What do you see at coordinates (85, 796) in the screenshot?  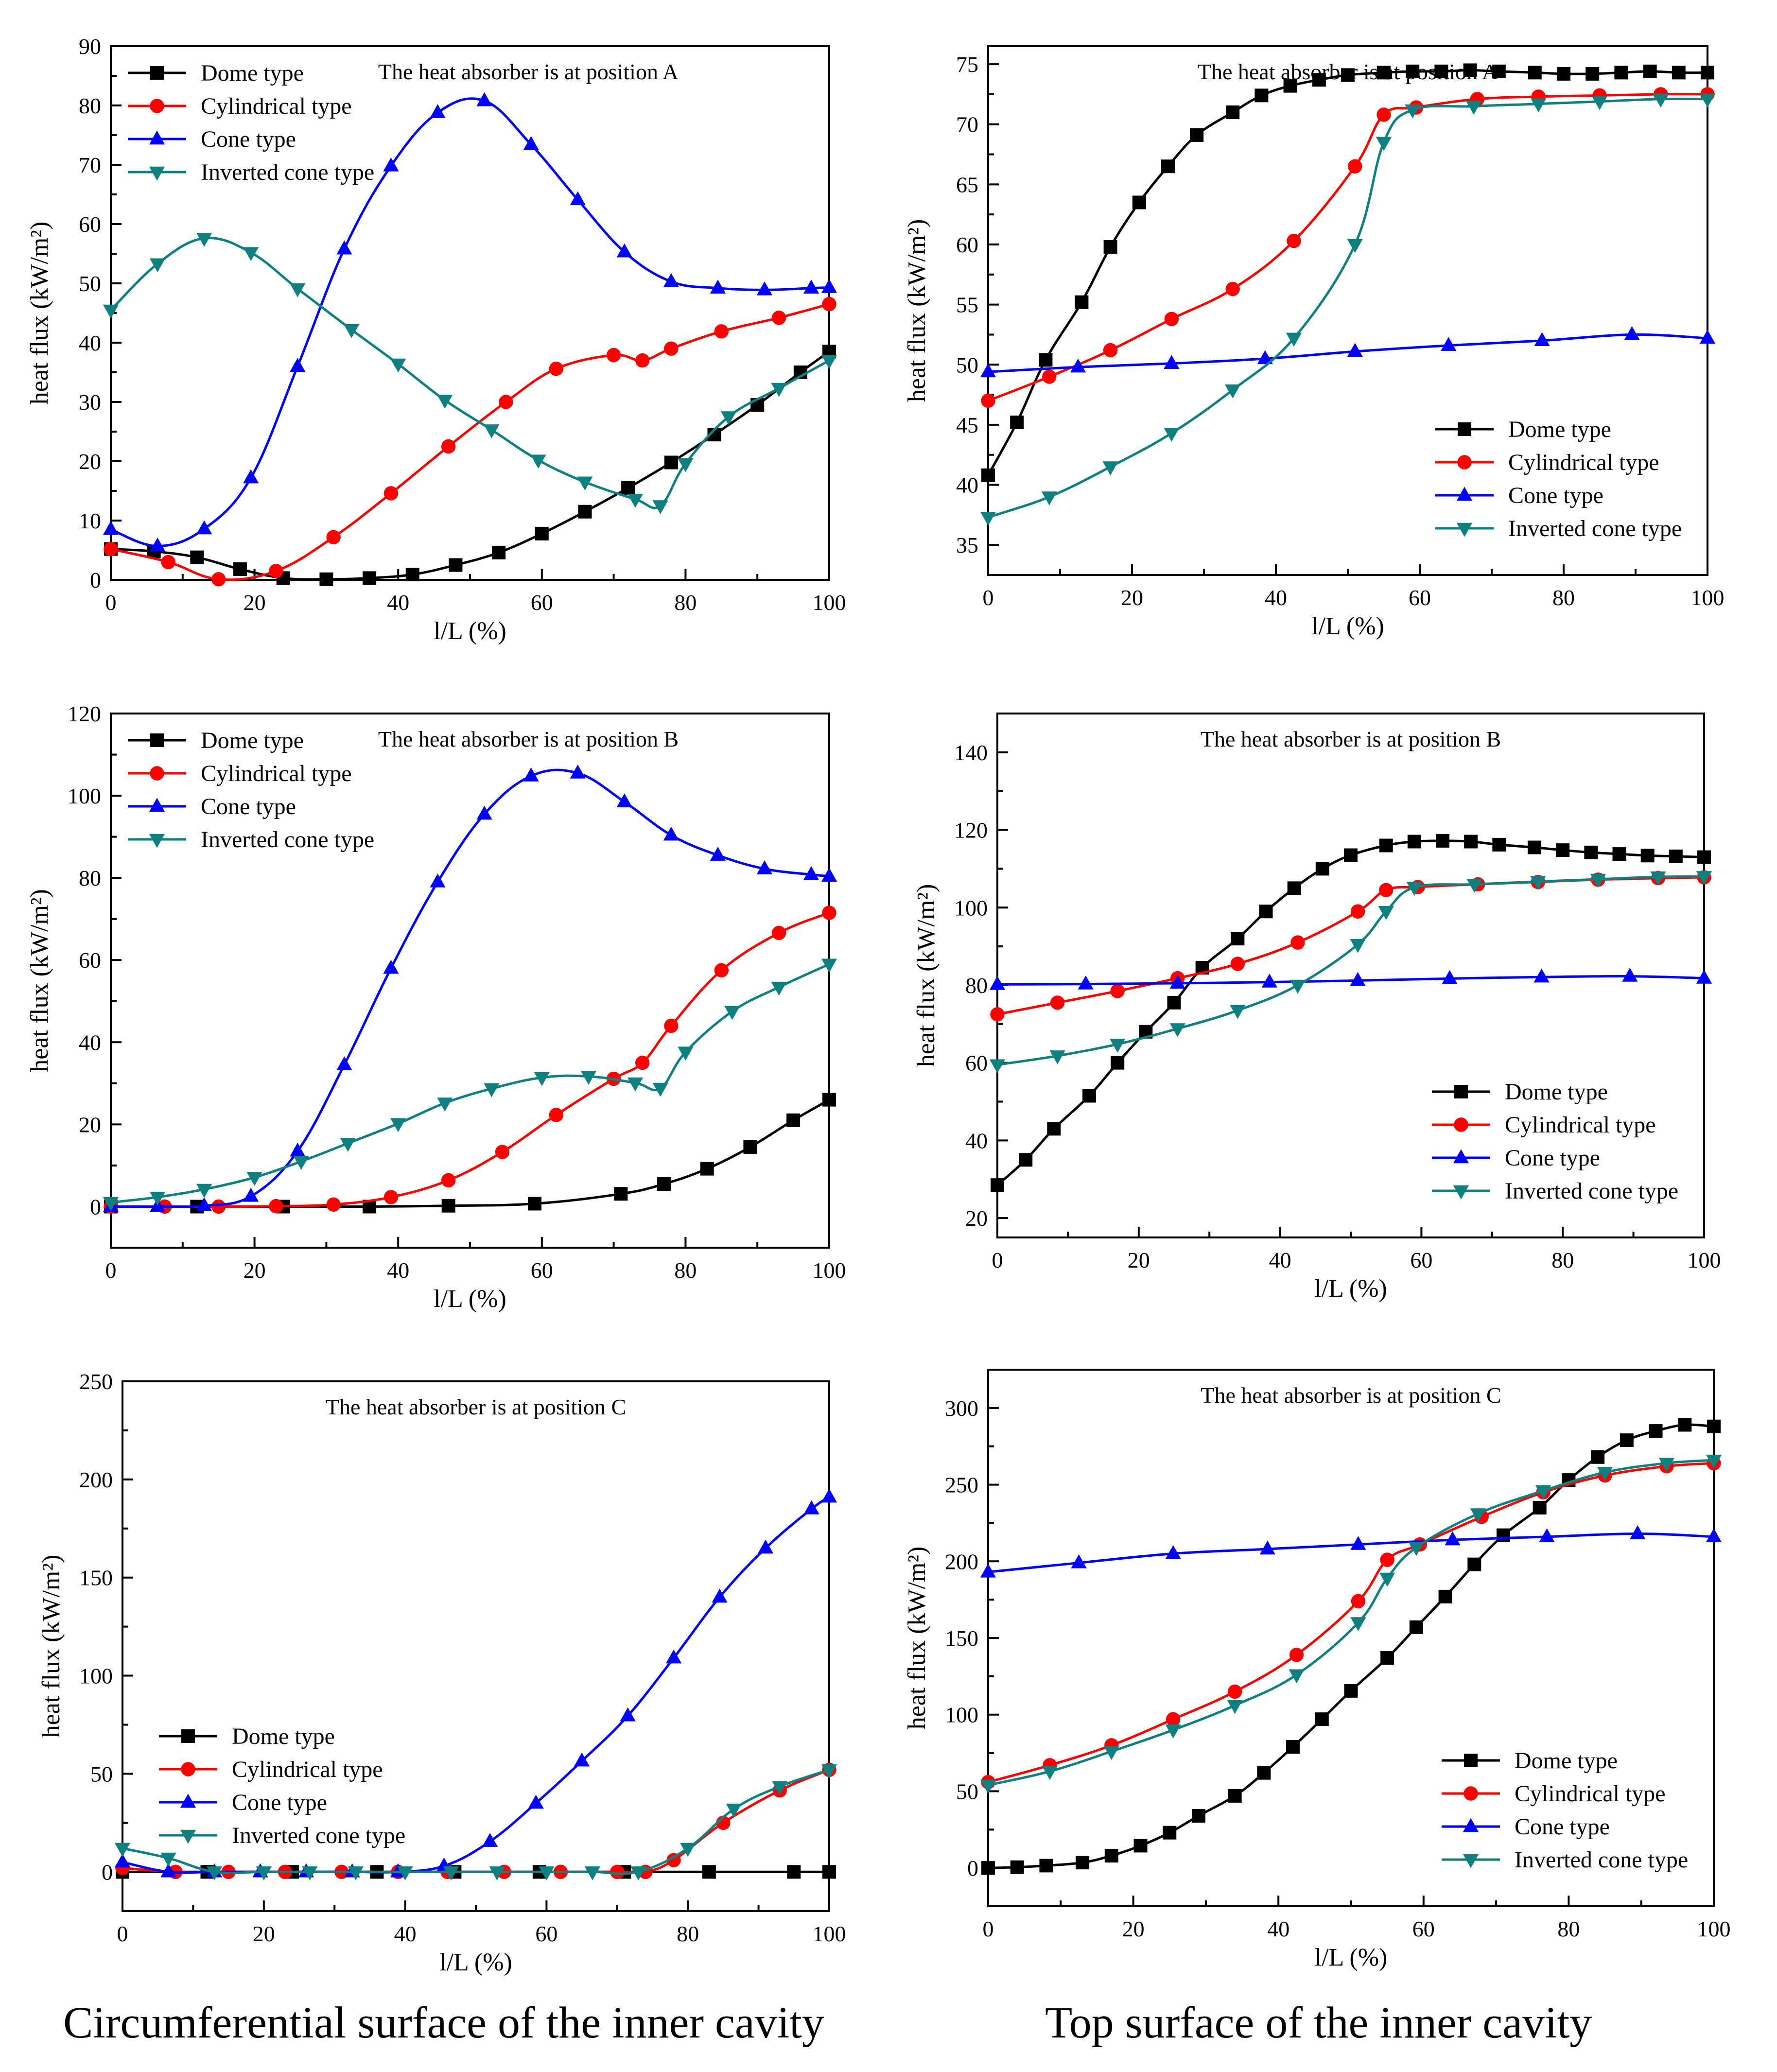 I see `y-tick-label: 100` at bounding box center [85, 796].